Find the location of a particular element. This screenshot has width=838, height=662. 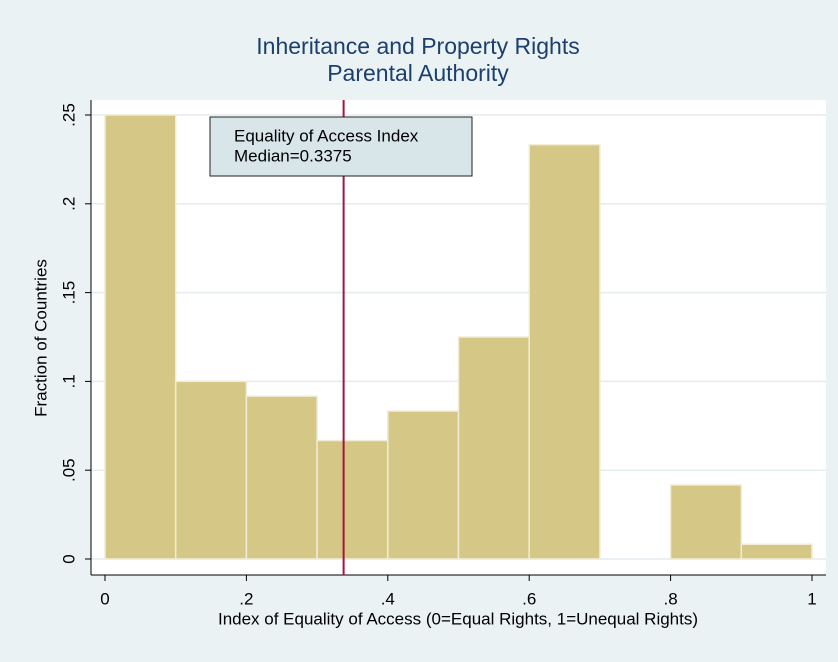

x-tick-label: .4 is located at coordinates (388, 598).